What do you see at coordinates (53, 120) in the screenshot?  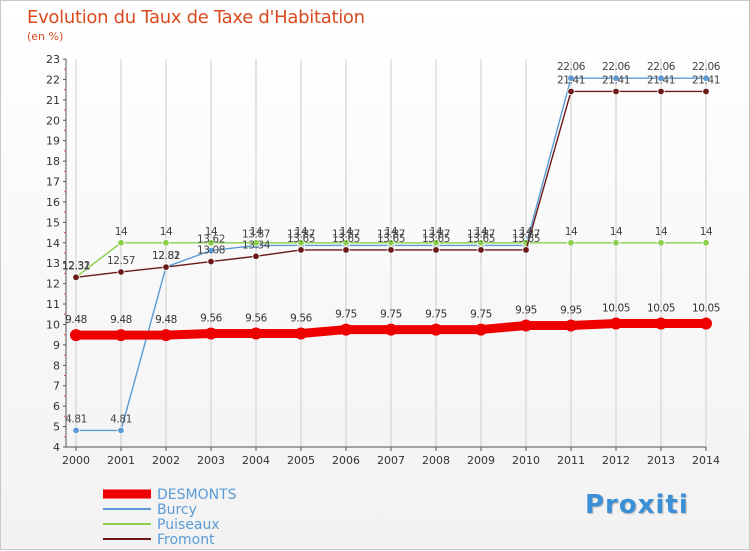 I see `y-tick-label: 20` at bounding box center [53, 120].